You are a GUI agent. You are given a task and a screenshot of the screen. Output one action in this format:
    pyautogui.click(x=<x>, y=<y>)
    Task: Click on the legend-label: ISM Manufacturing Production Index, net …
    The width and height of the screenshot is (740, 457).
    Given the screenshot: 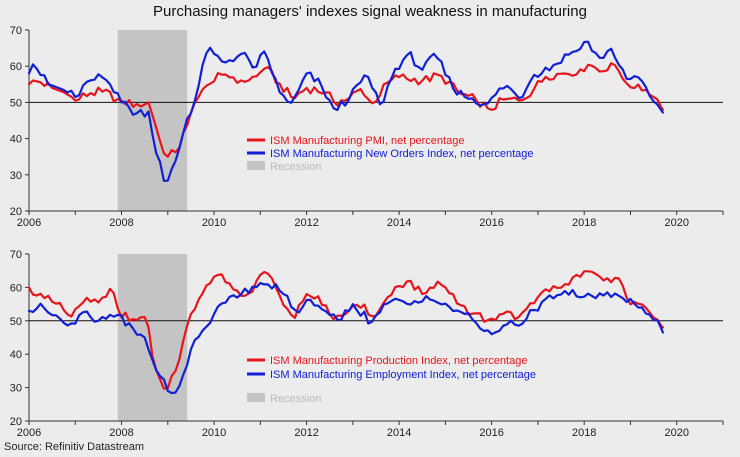 What is the action you would take?
    pyautogui.click(x=398, y=361)
    